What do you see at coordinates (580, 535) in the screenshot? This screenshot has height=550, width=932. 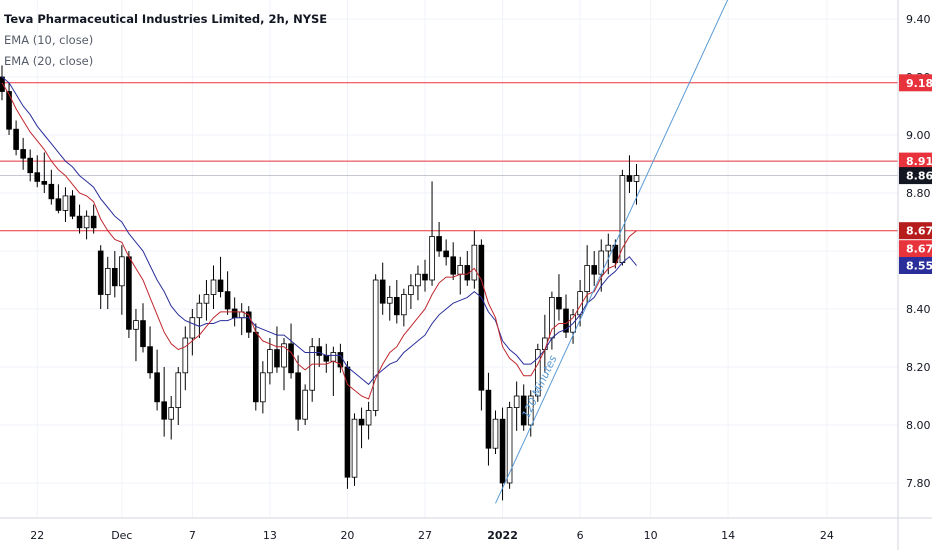 I see `time-tick-label: 6` at bounding box center [580, 535].